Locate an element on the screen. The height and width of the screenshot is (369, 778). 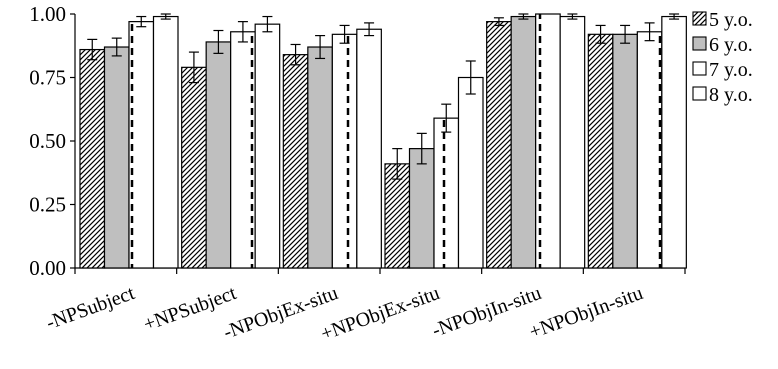
legend-label: 8 y.o. is located at coordinates (731, 95).